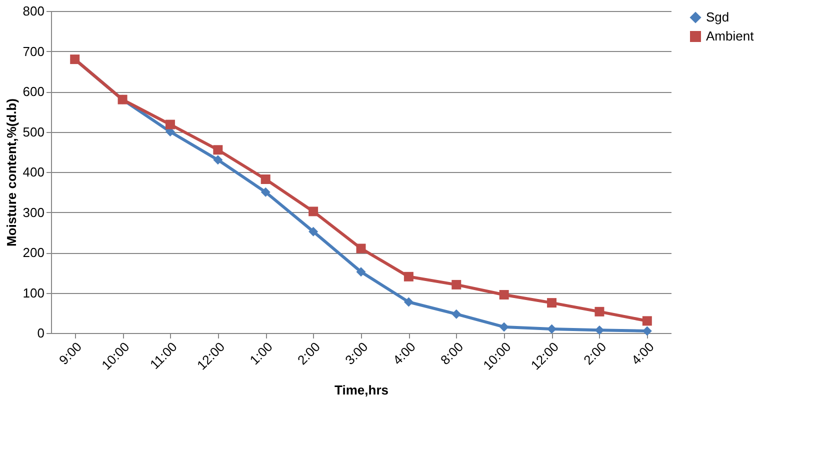 Image resolution: width=815 pixels, height=462 pixels. What do you see at coordinates (33, 91) in the screenshot?
I see `y-tick-label: 600` at bounding box center [33, 91].